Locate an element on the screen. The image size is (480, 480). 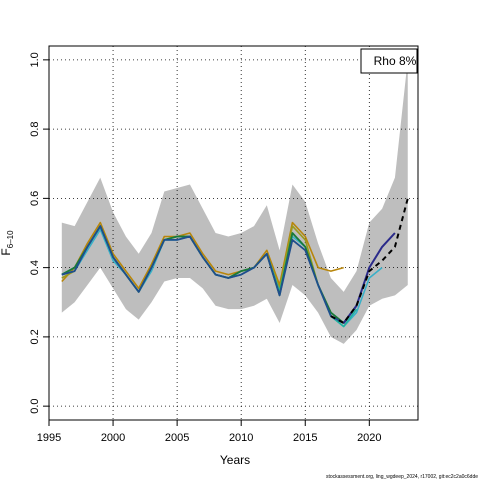
y-tick-label: 0.6 is located at coordinates (35, 198).